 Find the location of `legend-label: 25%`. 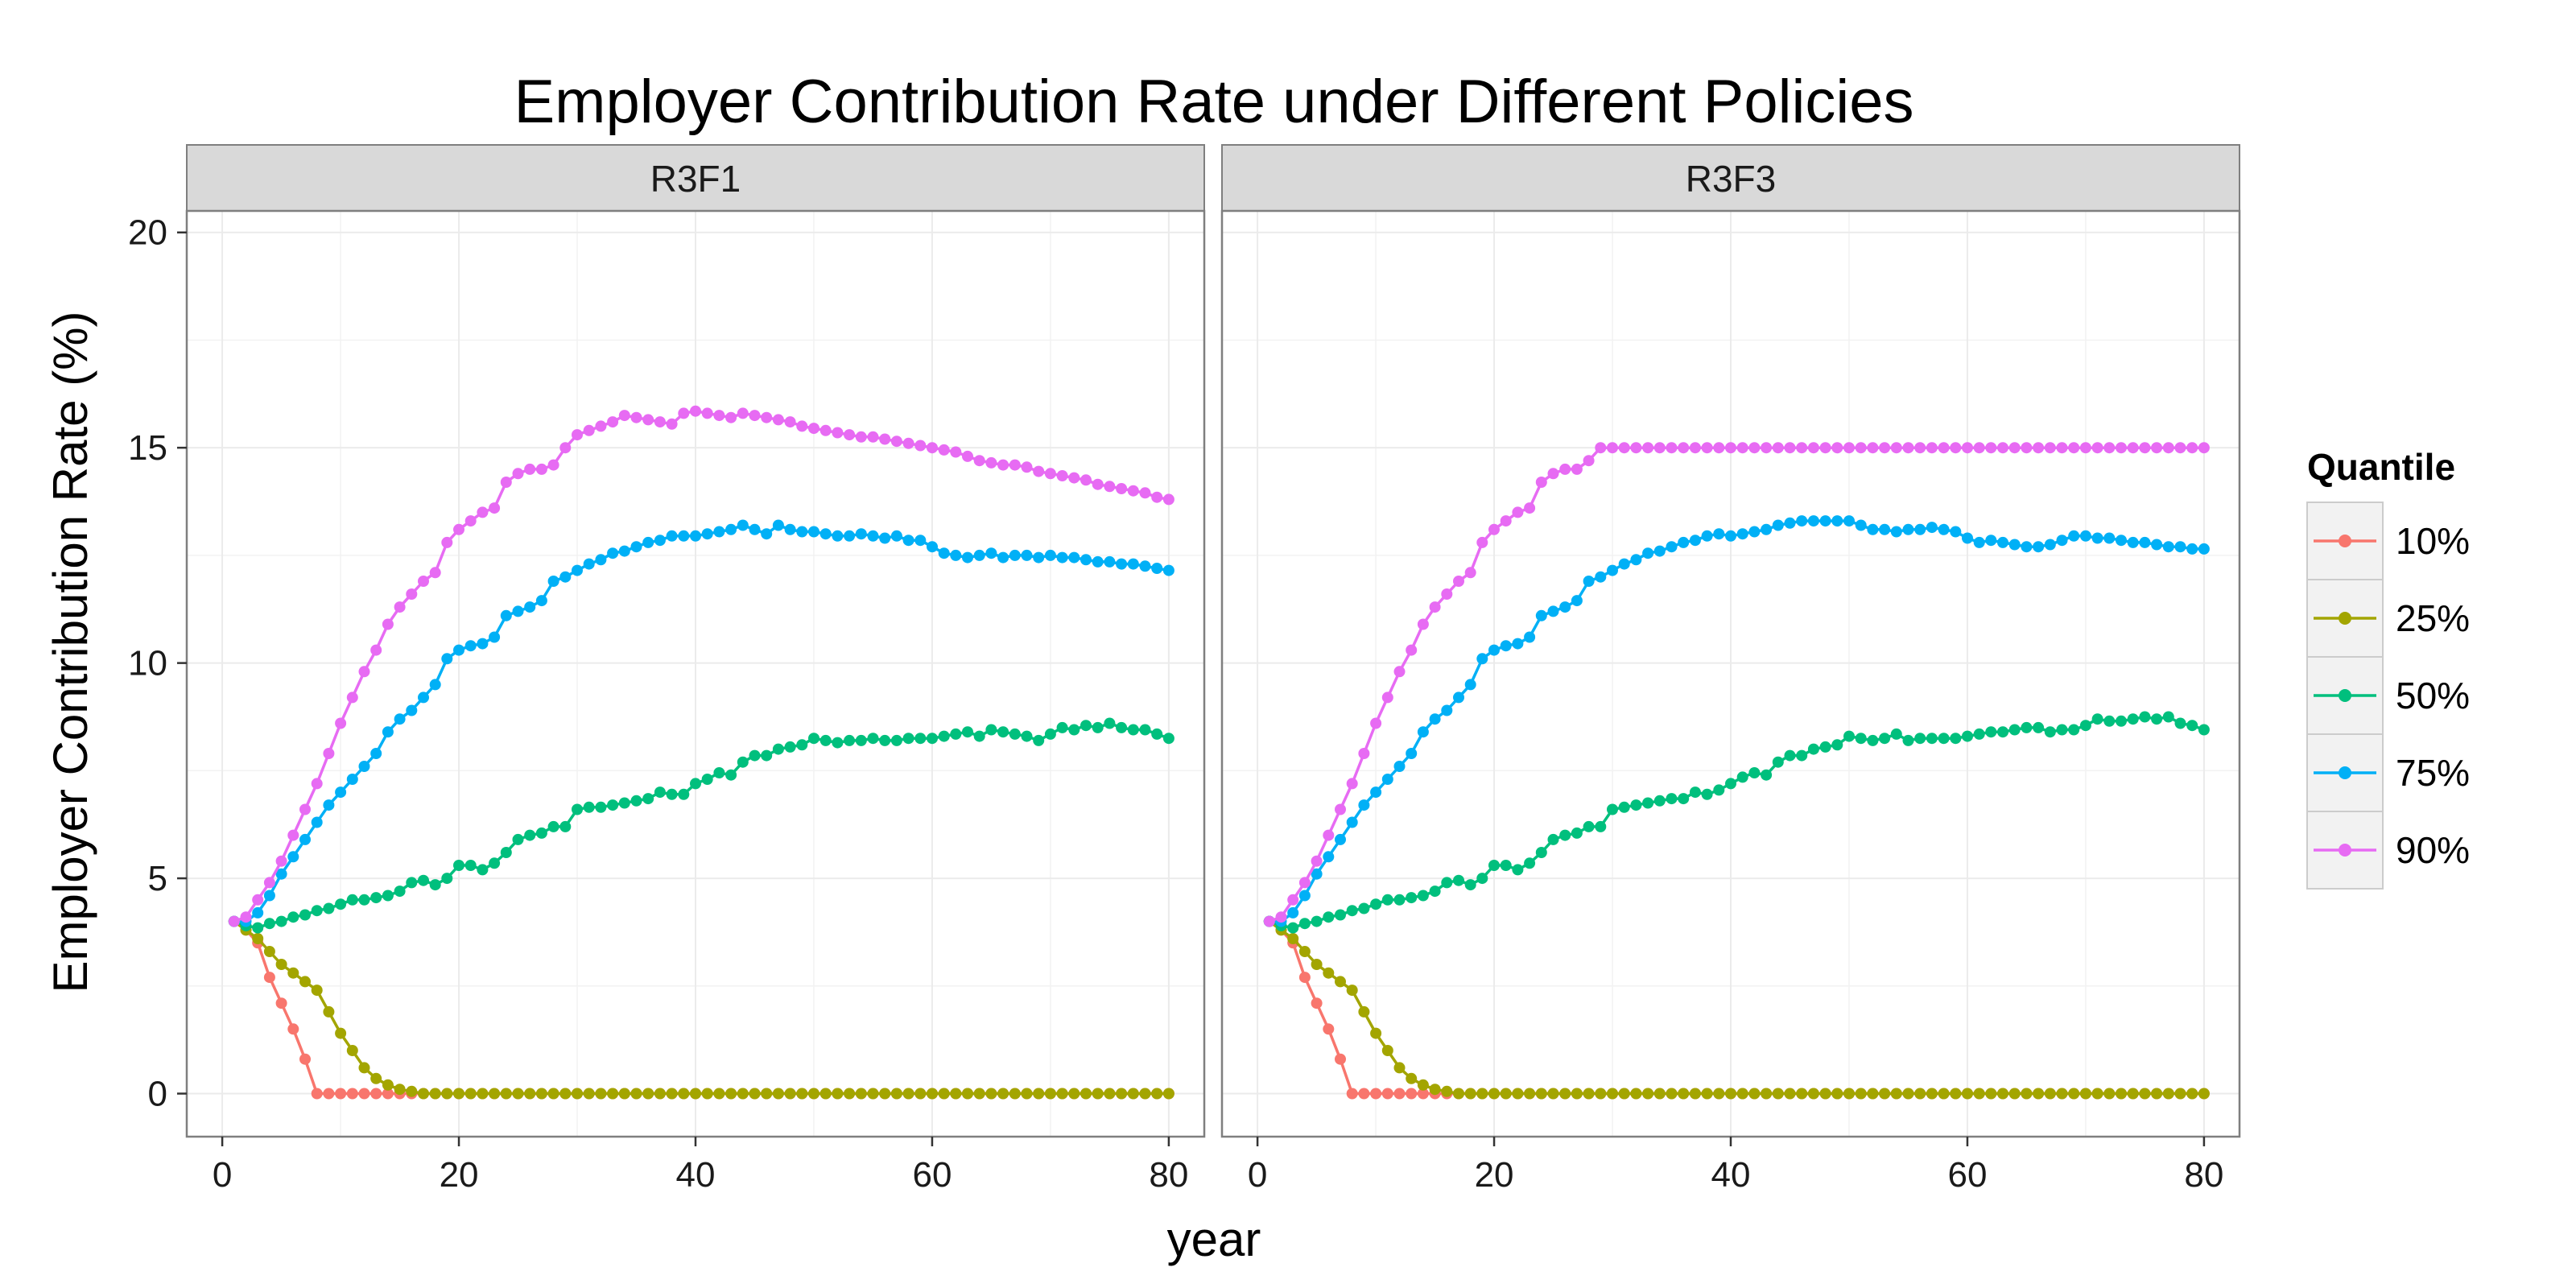

legend-label: 25% is located at coordinates (2433, 618).